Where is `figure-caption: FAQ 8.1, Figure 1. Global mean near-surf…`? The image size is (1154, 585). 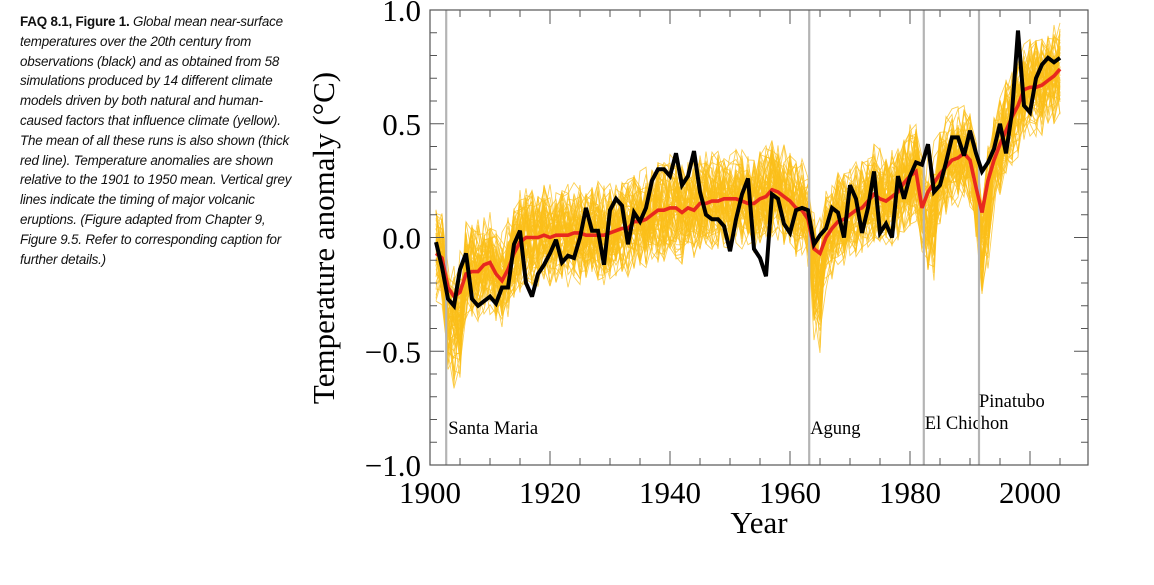
figure-caption: FAQ 8.1, Figure 1. Global mean near-surf… is located at coordinates (160, 140).